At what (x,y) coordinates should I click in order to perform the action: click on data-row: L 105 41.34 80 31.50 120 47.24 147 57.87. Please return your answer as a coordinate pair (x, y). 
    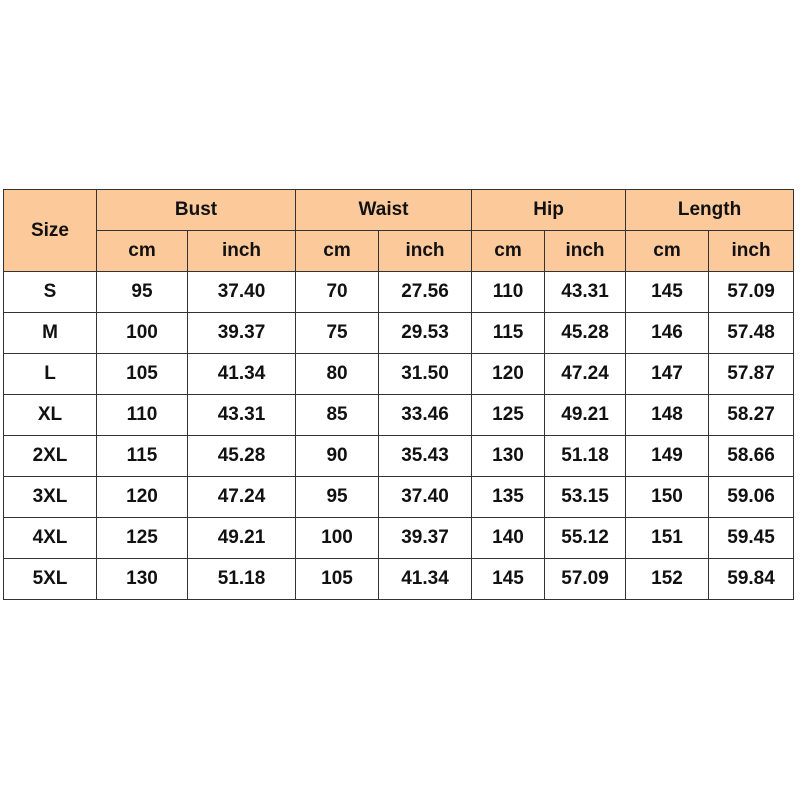
    Looking at the image, I should click on (399, 374).